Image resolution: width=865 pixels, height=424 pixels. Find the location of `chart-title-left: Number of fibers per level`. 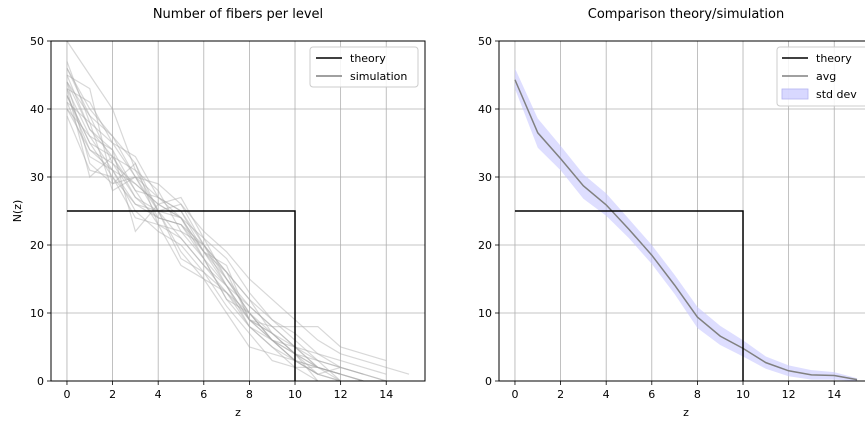

chart-title-left: Number of fibers per level is located at coordinates (238, 14).